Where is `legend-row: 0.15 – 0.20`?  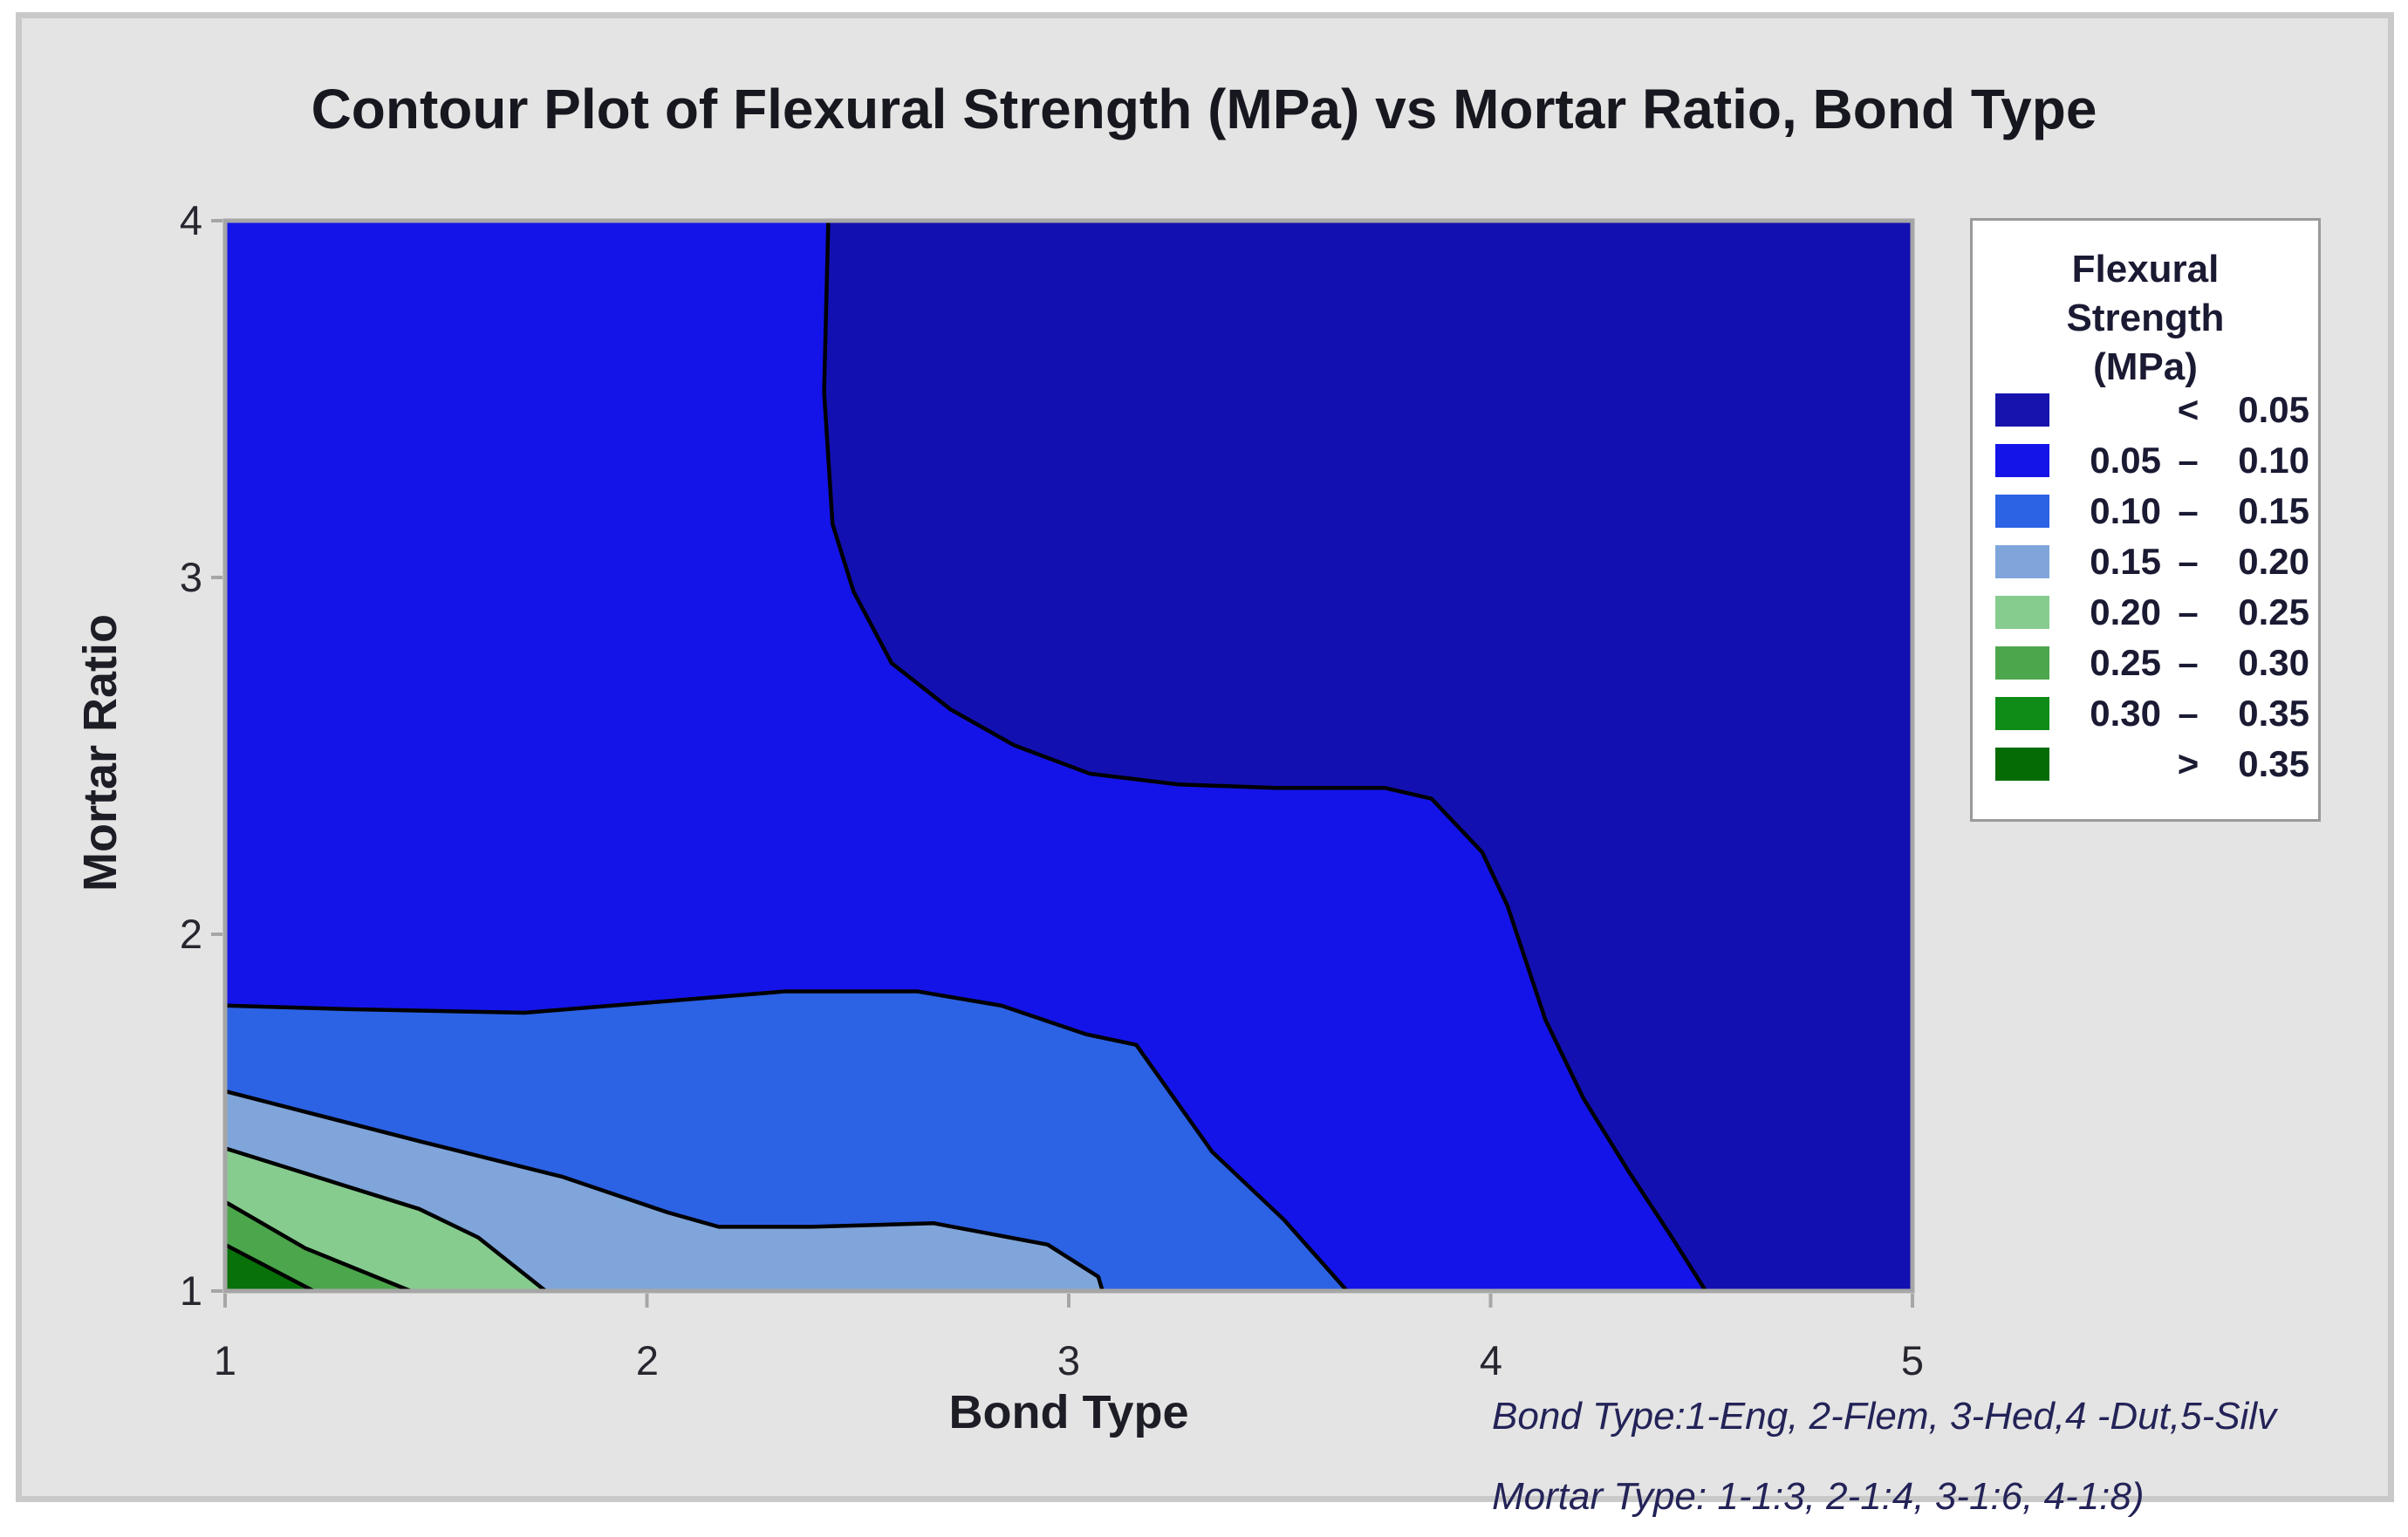 legend-row: 0.15 – 0.20 is located at coordinates (2145, 561).